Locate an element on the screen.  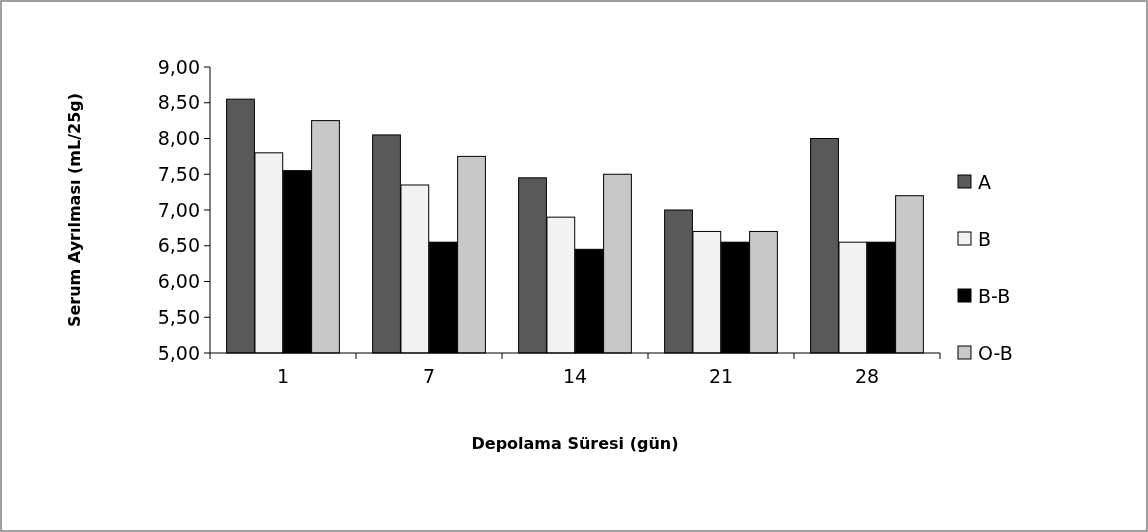
legend-label: O-B is located at coordinates (995, 352).